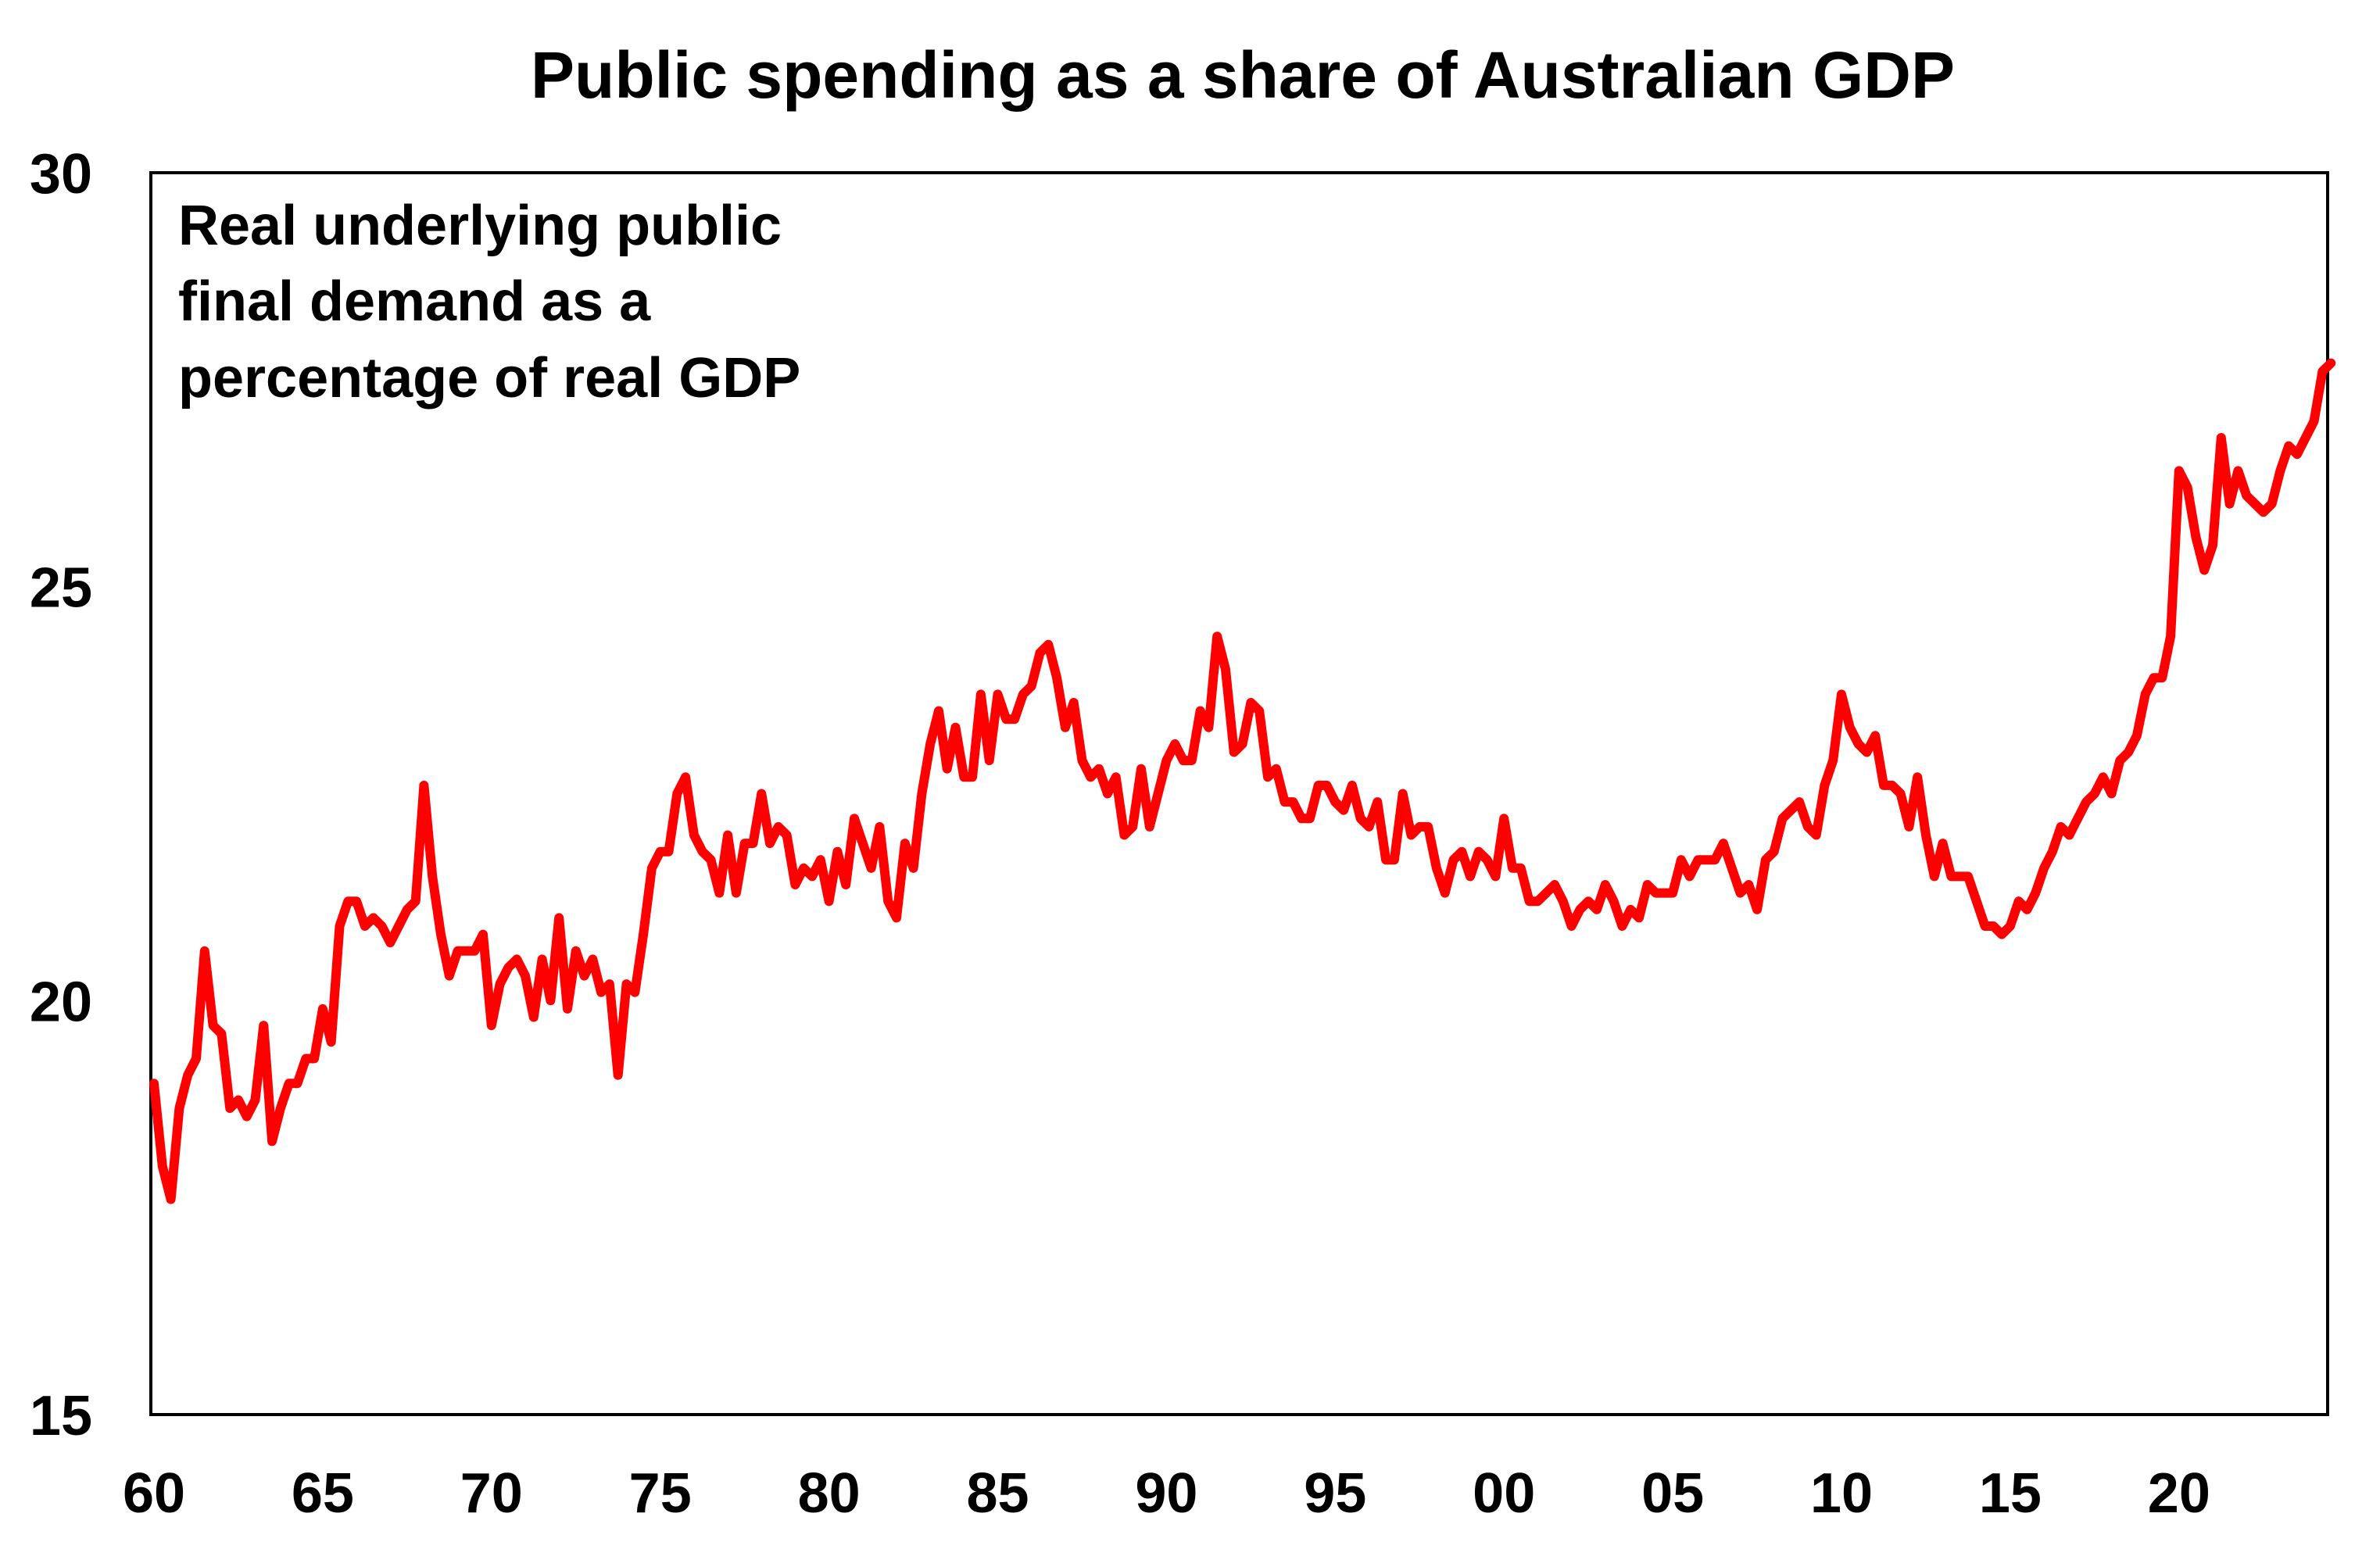 The image size is (2380, 1549). I want to click on y-tick-label: 20, so click(61, 1002).